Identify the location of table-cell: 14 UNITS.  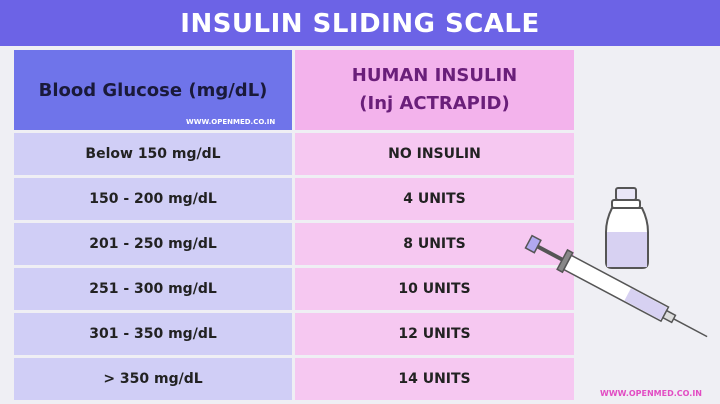
(434, 379).